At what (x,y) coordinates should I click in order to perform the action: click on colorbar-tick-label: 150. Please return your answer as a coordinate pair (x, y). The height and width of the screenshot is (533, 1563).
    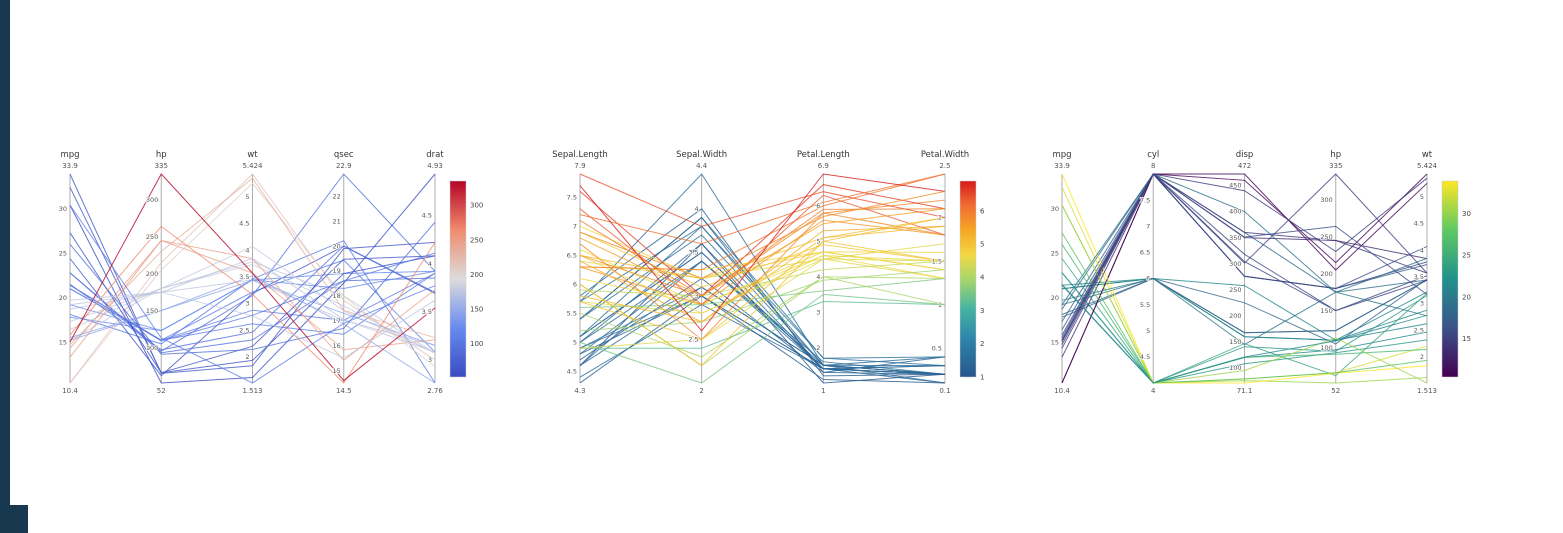
    Looking at the image, I should click on (476, 310).